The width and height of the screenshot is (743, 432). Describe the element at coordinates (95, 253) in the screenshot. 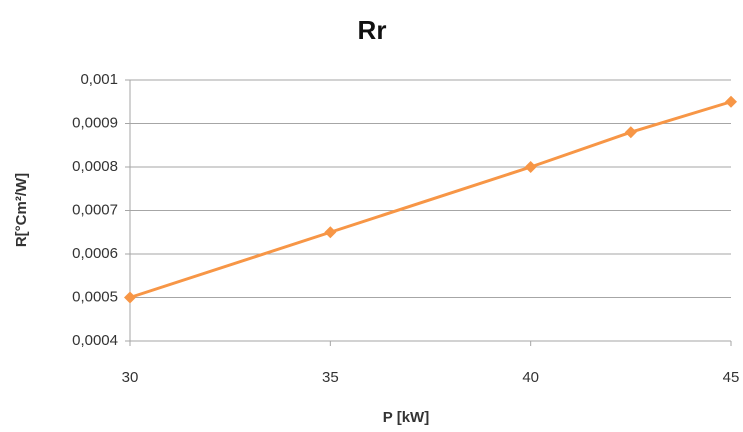

I see `y-tick-label: 0,0006` at that location.